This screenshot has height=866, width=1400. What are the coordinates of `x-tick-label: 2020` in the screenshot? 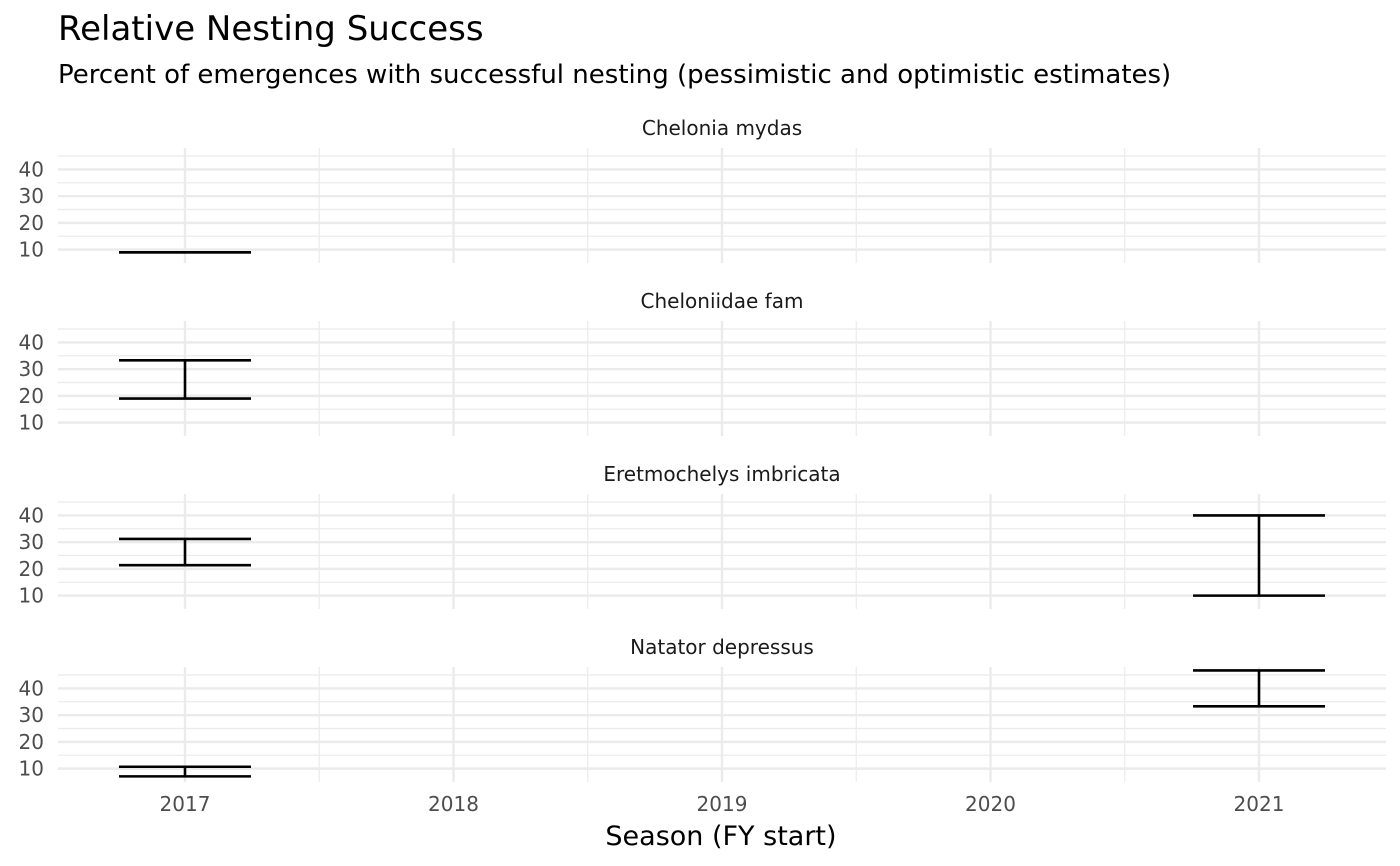 It's located at (990, 804).